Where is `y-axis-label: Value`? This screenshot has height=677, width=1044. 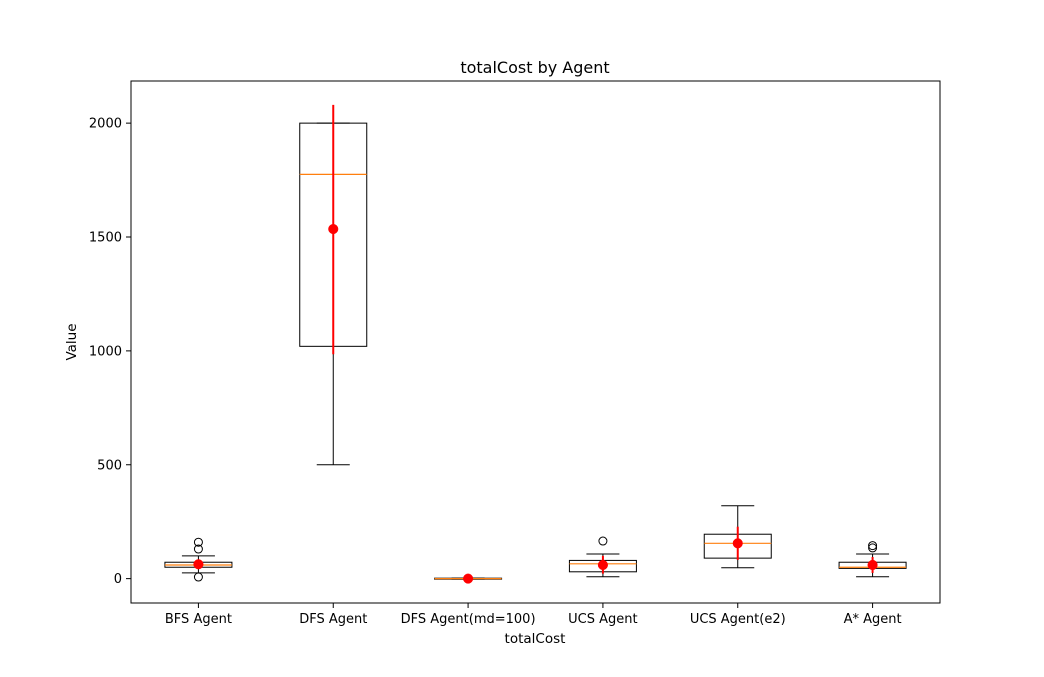
y-axis-label: Value is located at coordinates (72, 341).